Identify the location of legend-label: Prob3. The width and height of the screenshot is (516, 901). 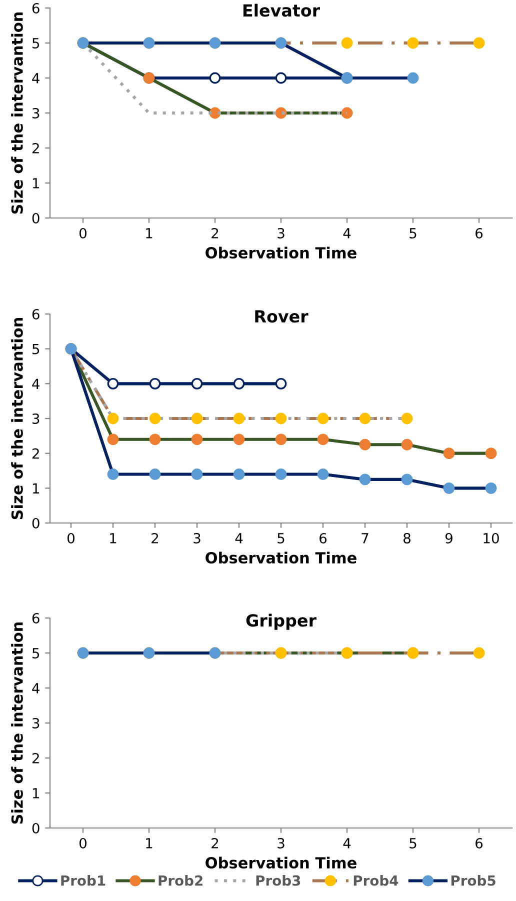
(278, 880).